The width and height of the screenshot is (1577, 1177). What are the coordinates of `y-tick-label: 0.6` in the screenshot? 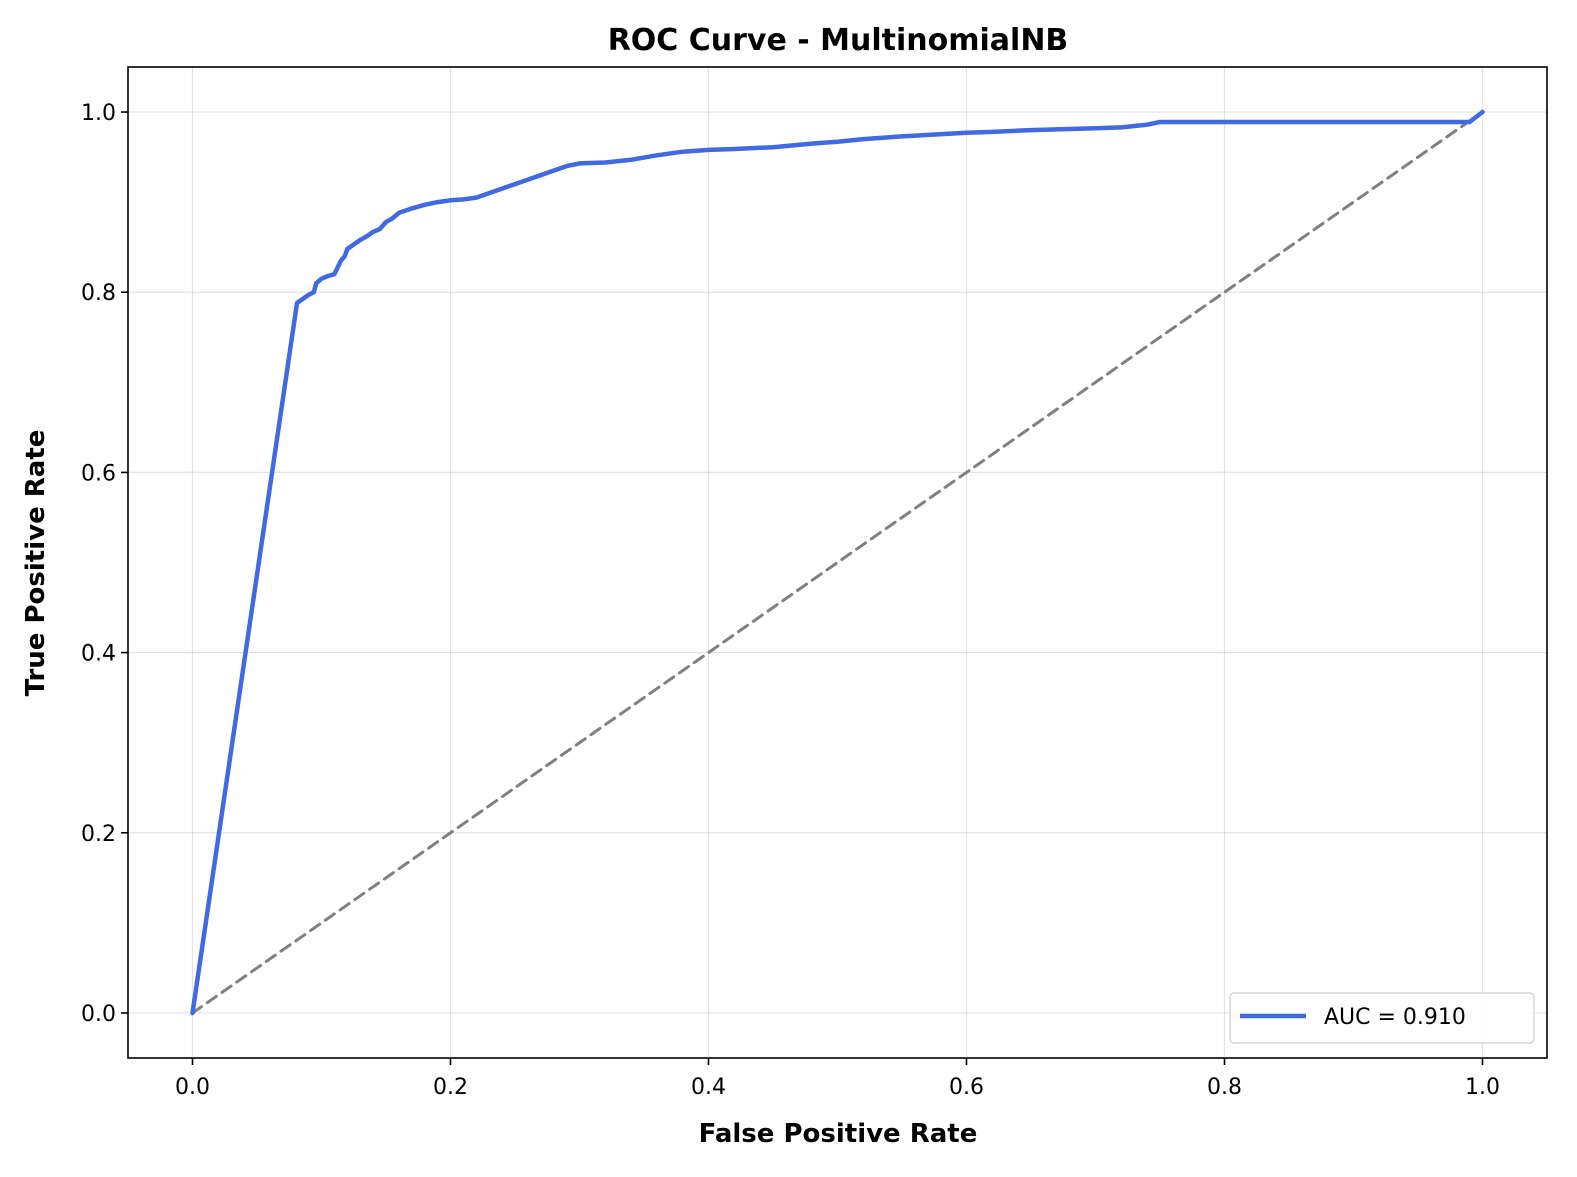 It's located at (98, 473).